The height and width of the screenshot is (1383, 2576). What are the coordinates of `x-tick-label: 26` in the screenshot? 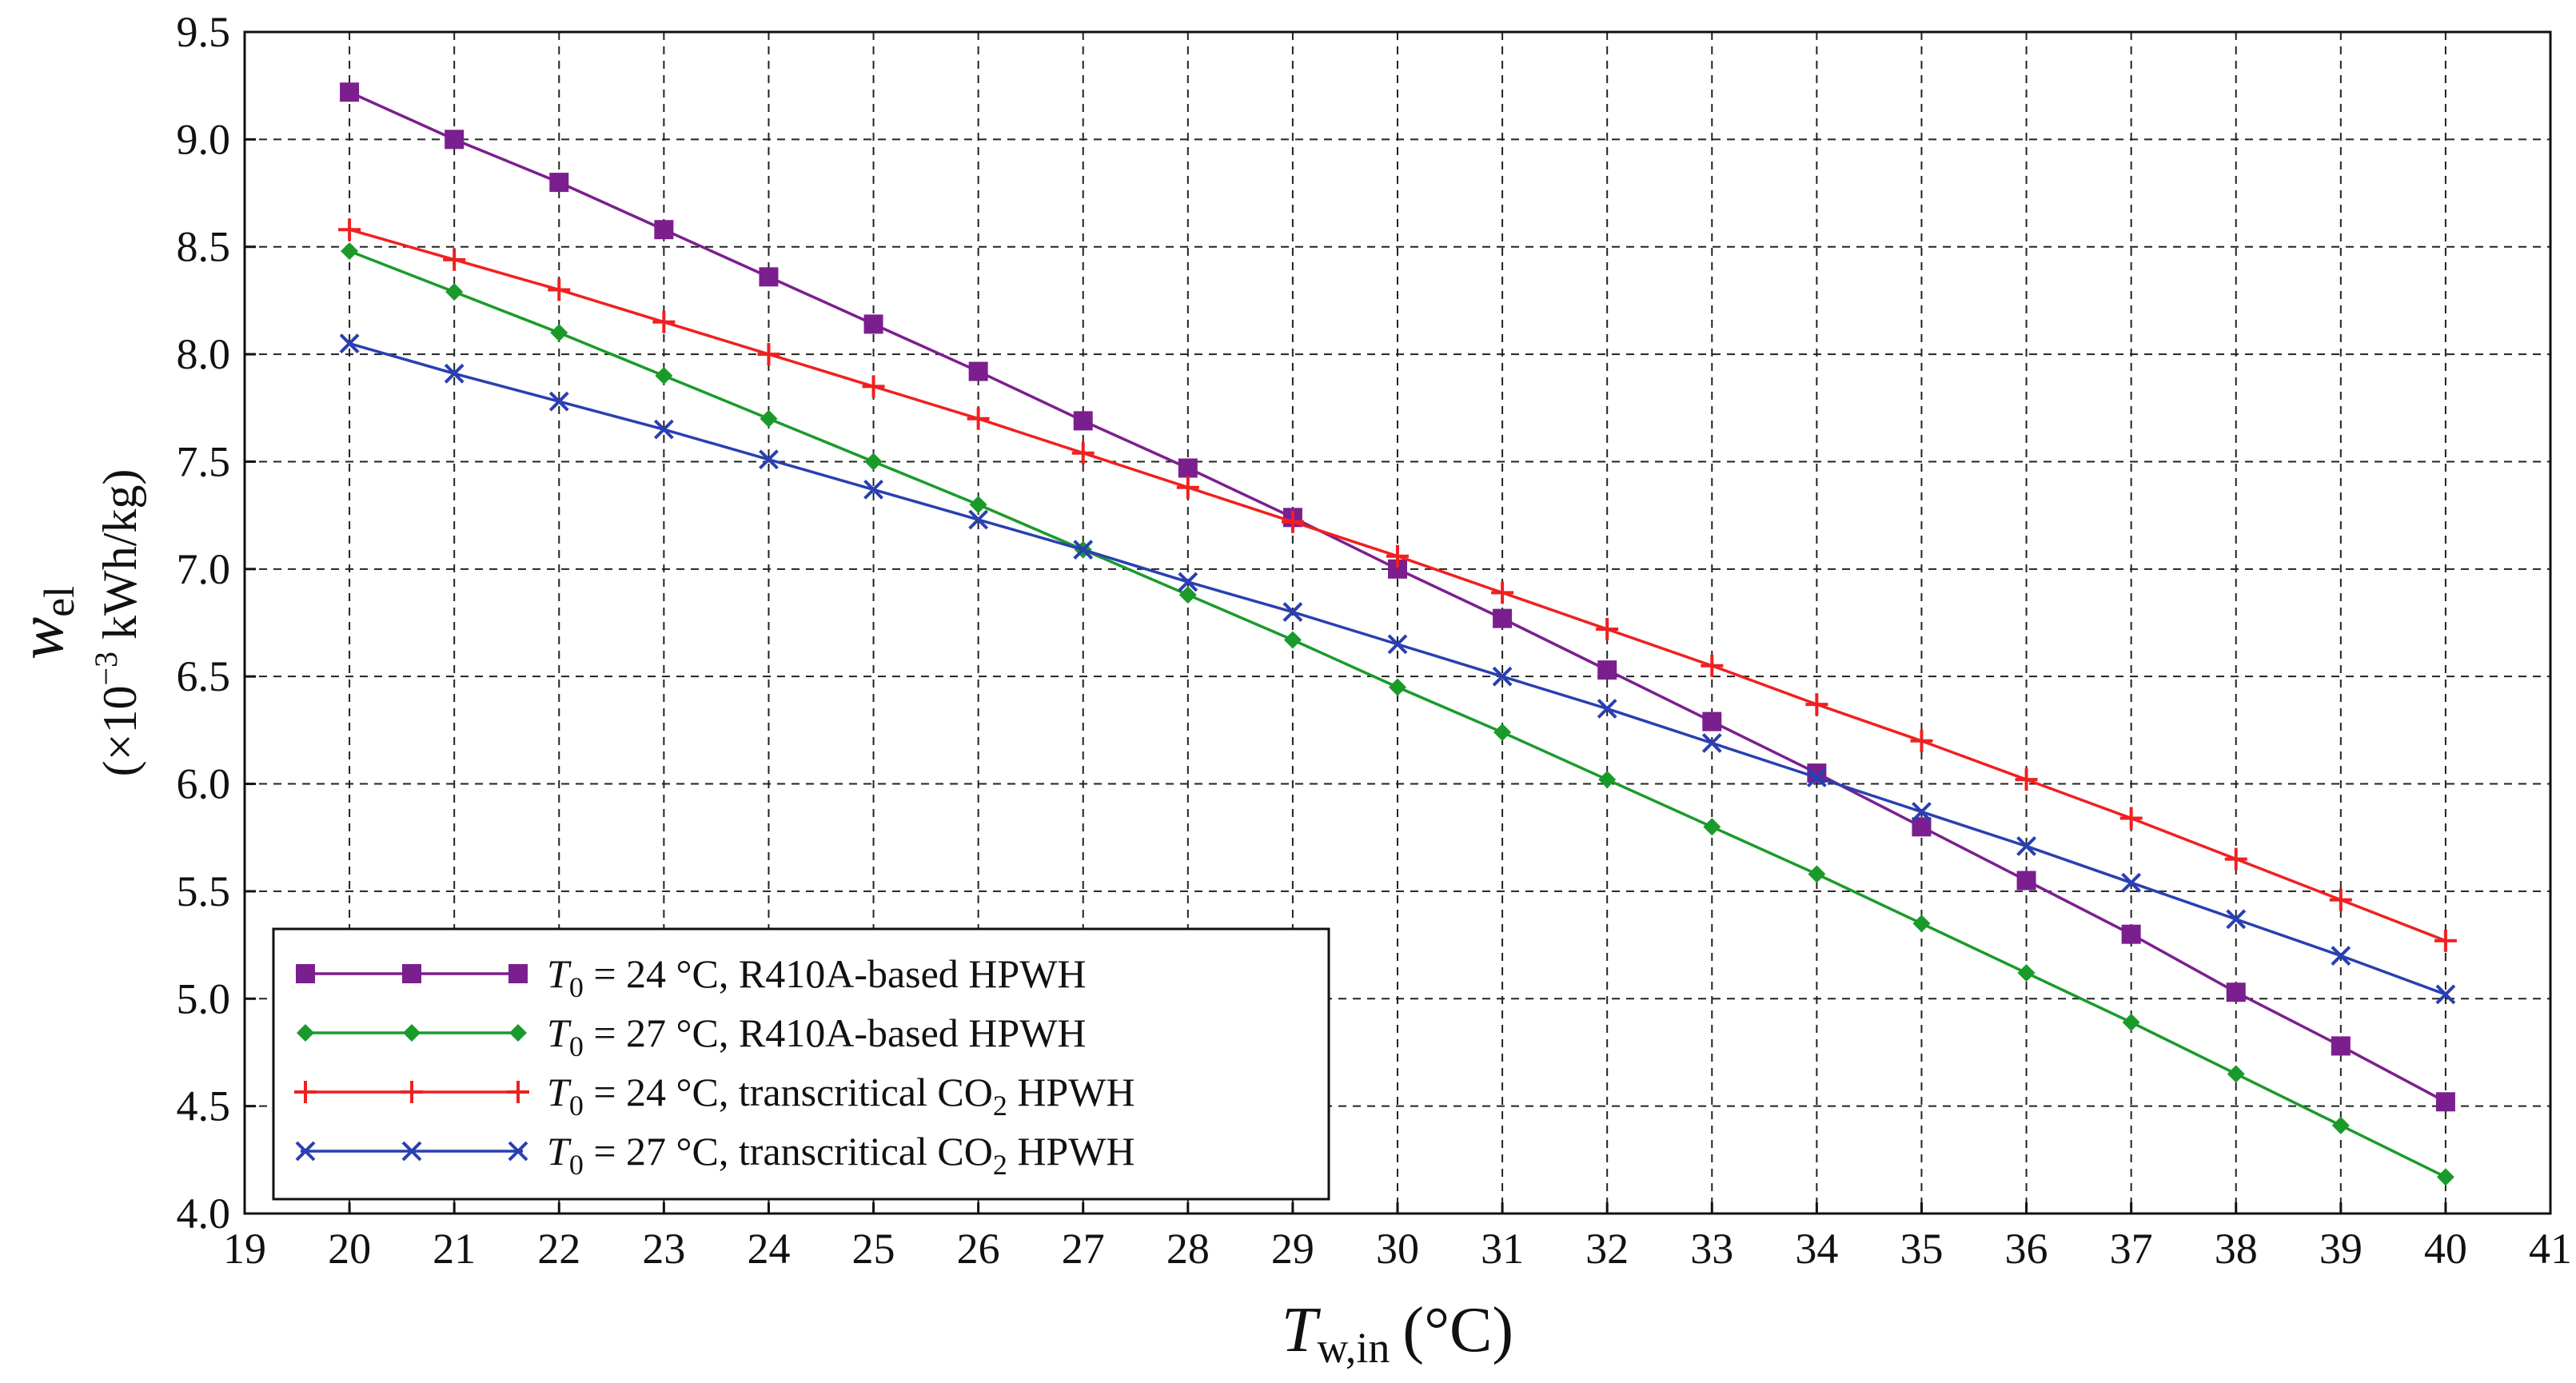 It's located at (979, 1249).